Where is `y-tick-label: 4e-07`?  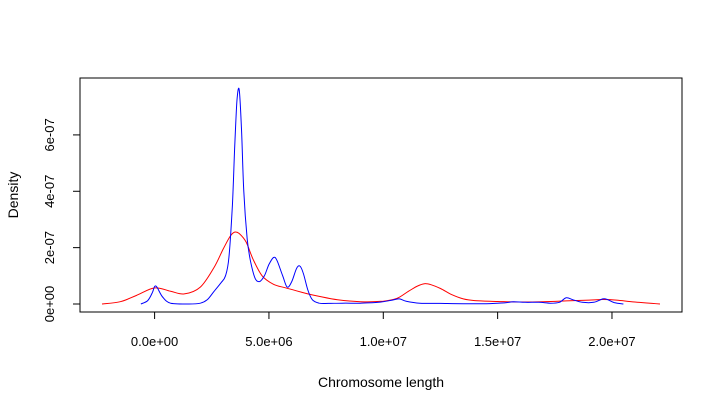 y-tick-label: 4e-07 is located at coordinates (49, 191).